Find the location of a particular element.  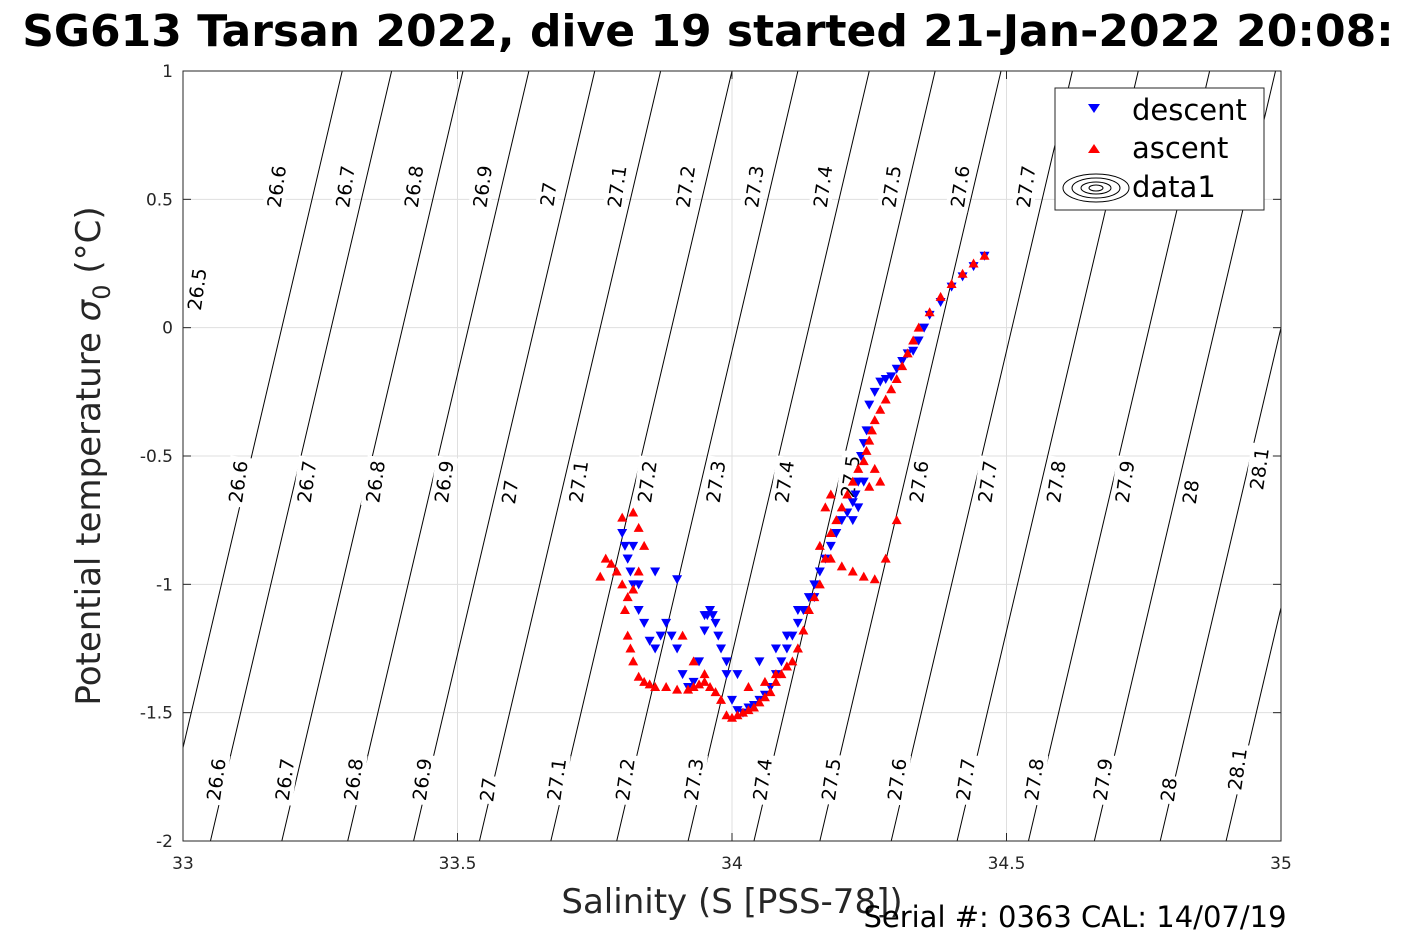

y-tick-label: 1 is located at coordinates (167, 72).